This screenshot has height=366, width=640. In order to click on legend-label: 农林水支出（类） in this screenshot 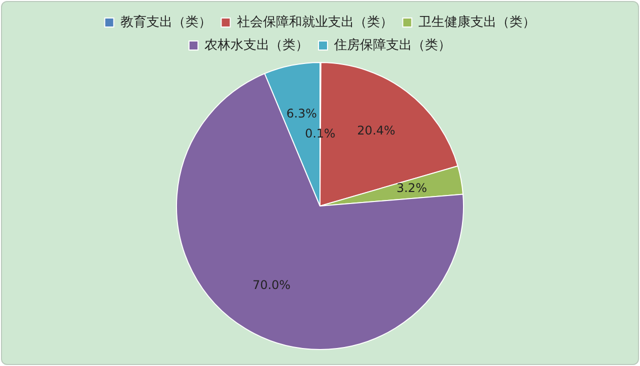, I will do `click(256, 45)`.